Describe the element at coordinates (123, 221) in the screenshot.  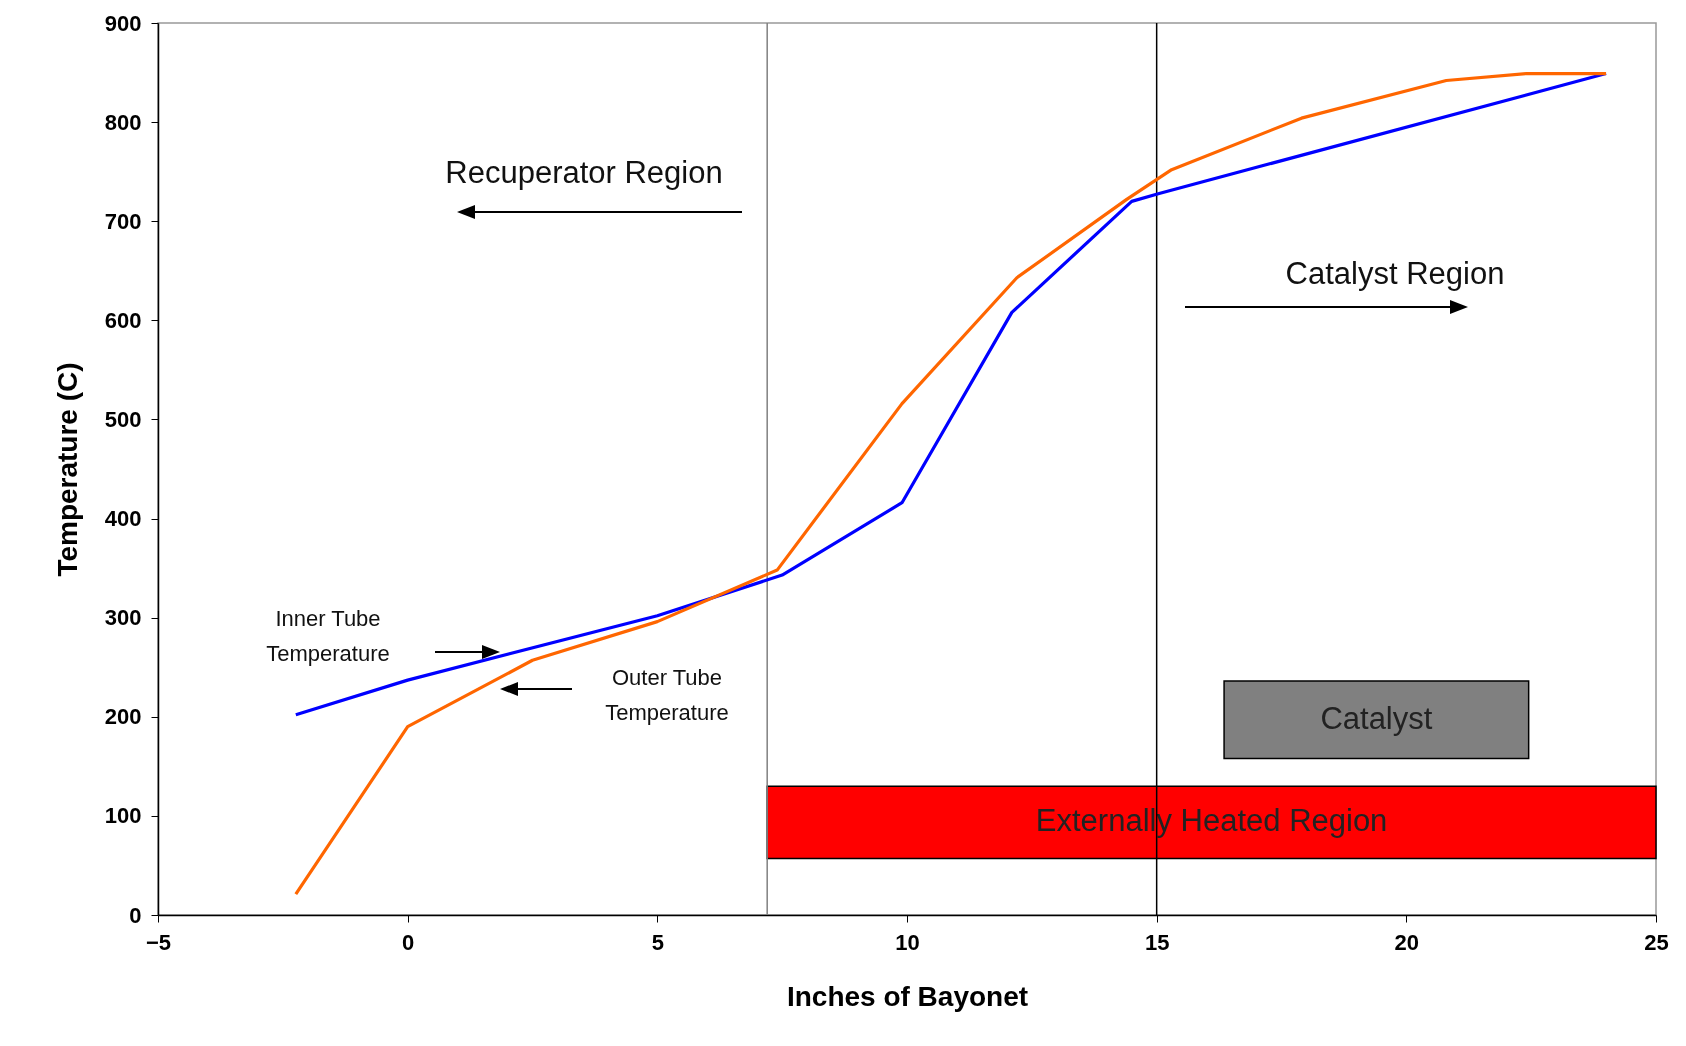
I see `y-tick-label: 700` at that location.